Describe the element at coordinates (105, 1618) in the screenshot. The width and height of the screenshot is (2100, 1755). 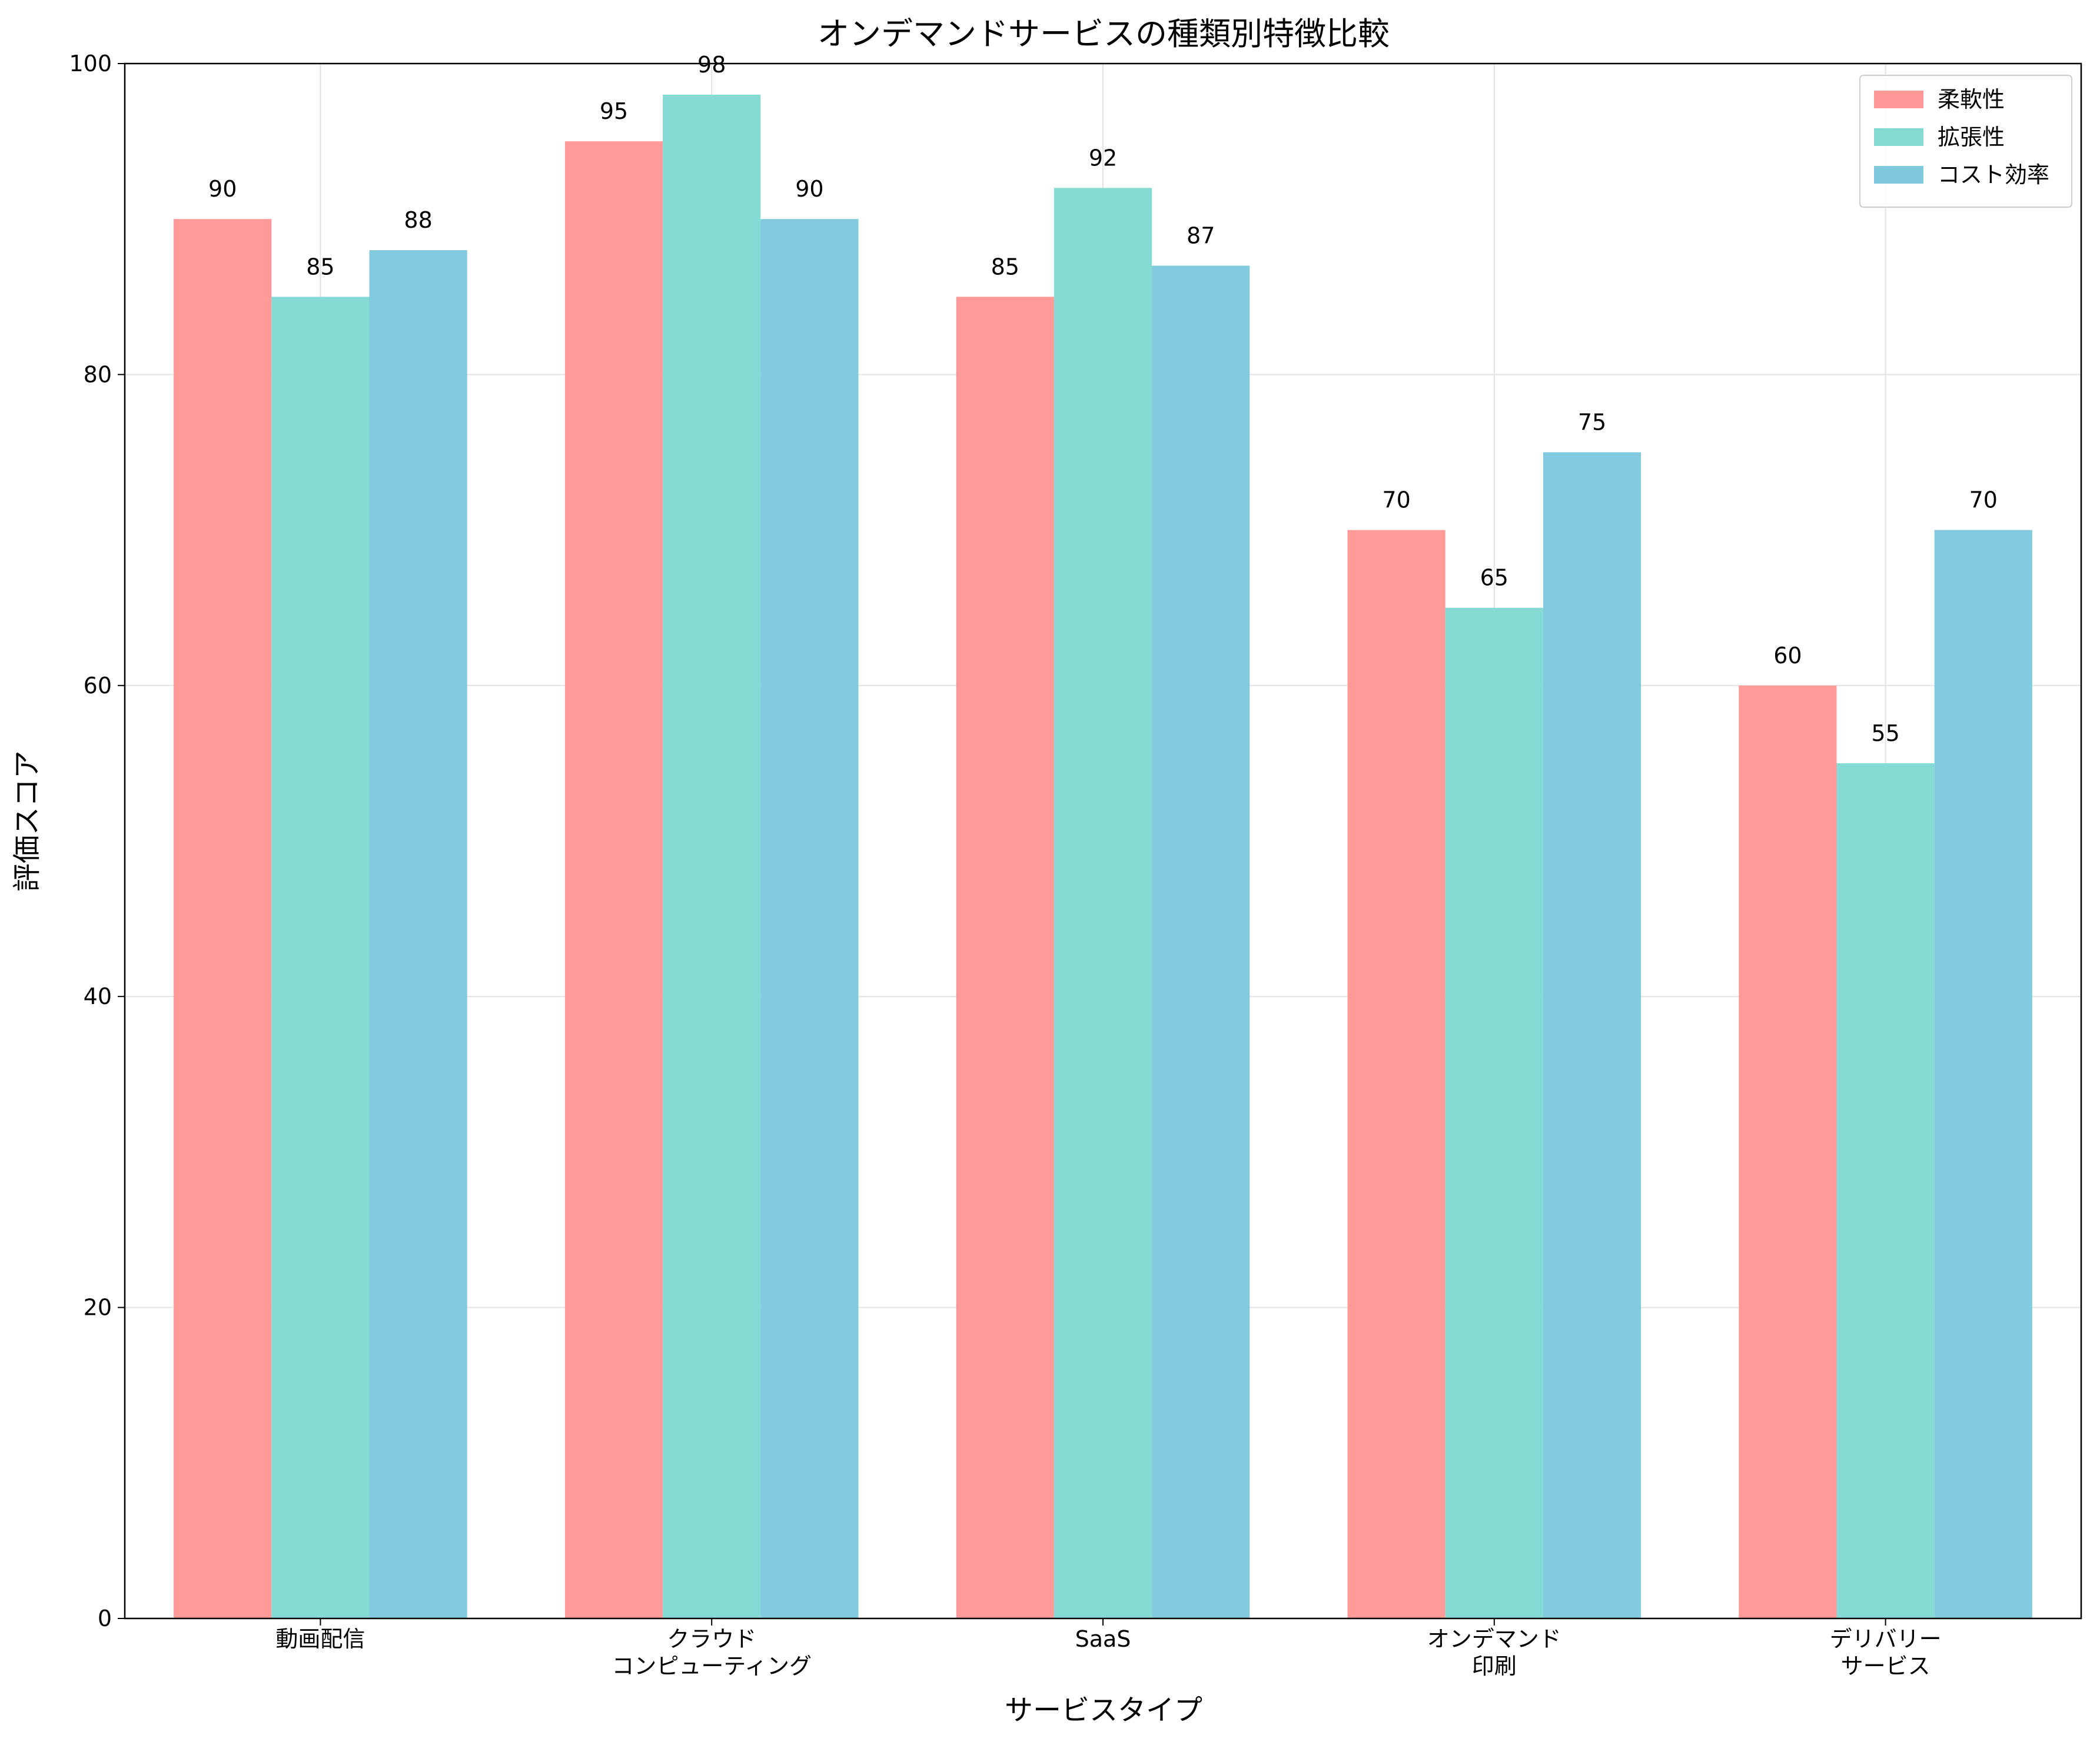
I see `y-tick-label: 0` at that location.